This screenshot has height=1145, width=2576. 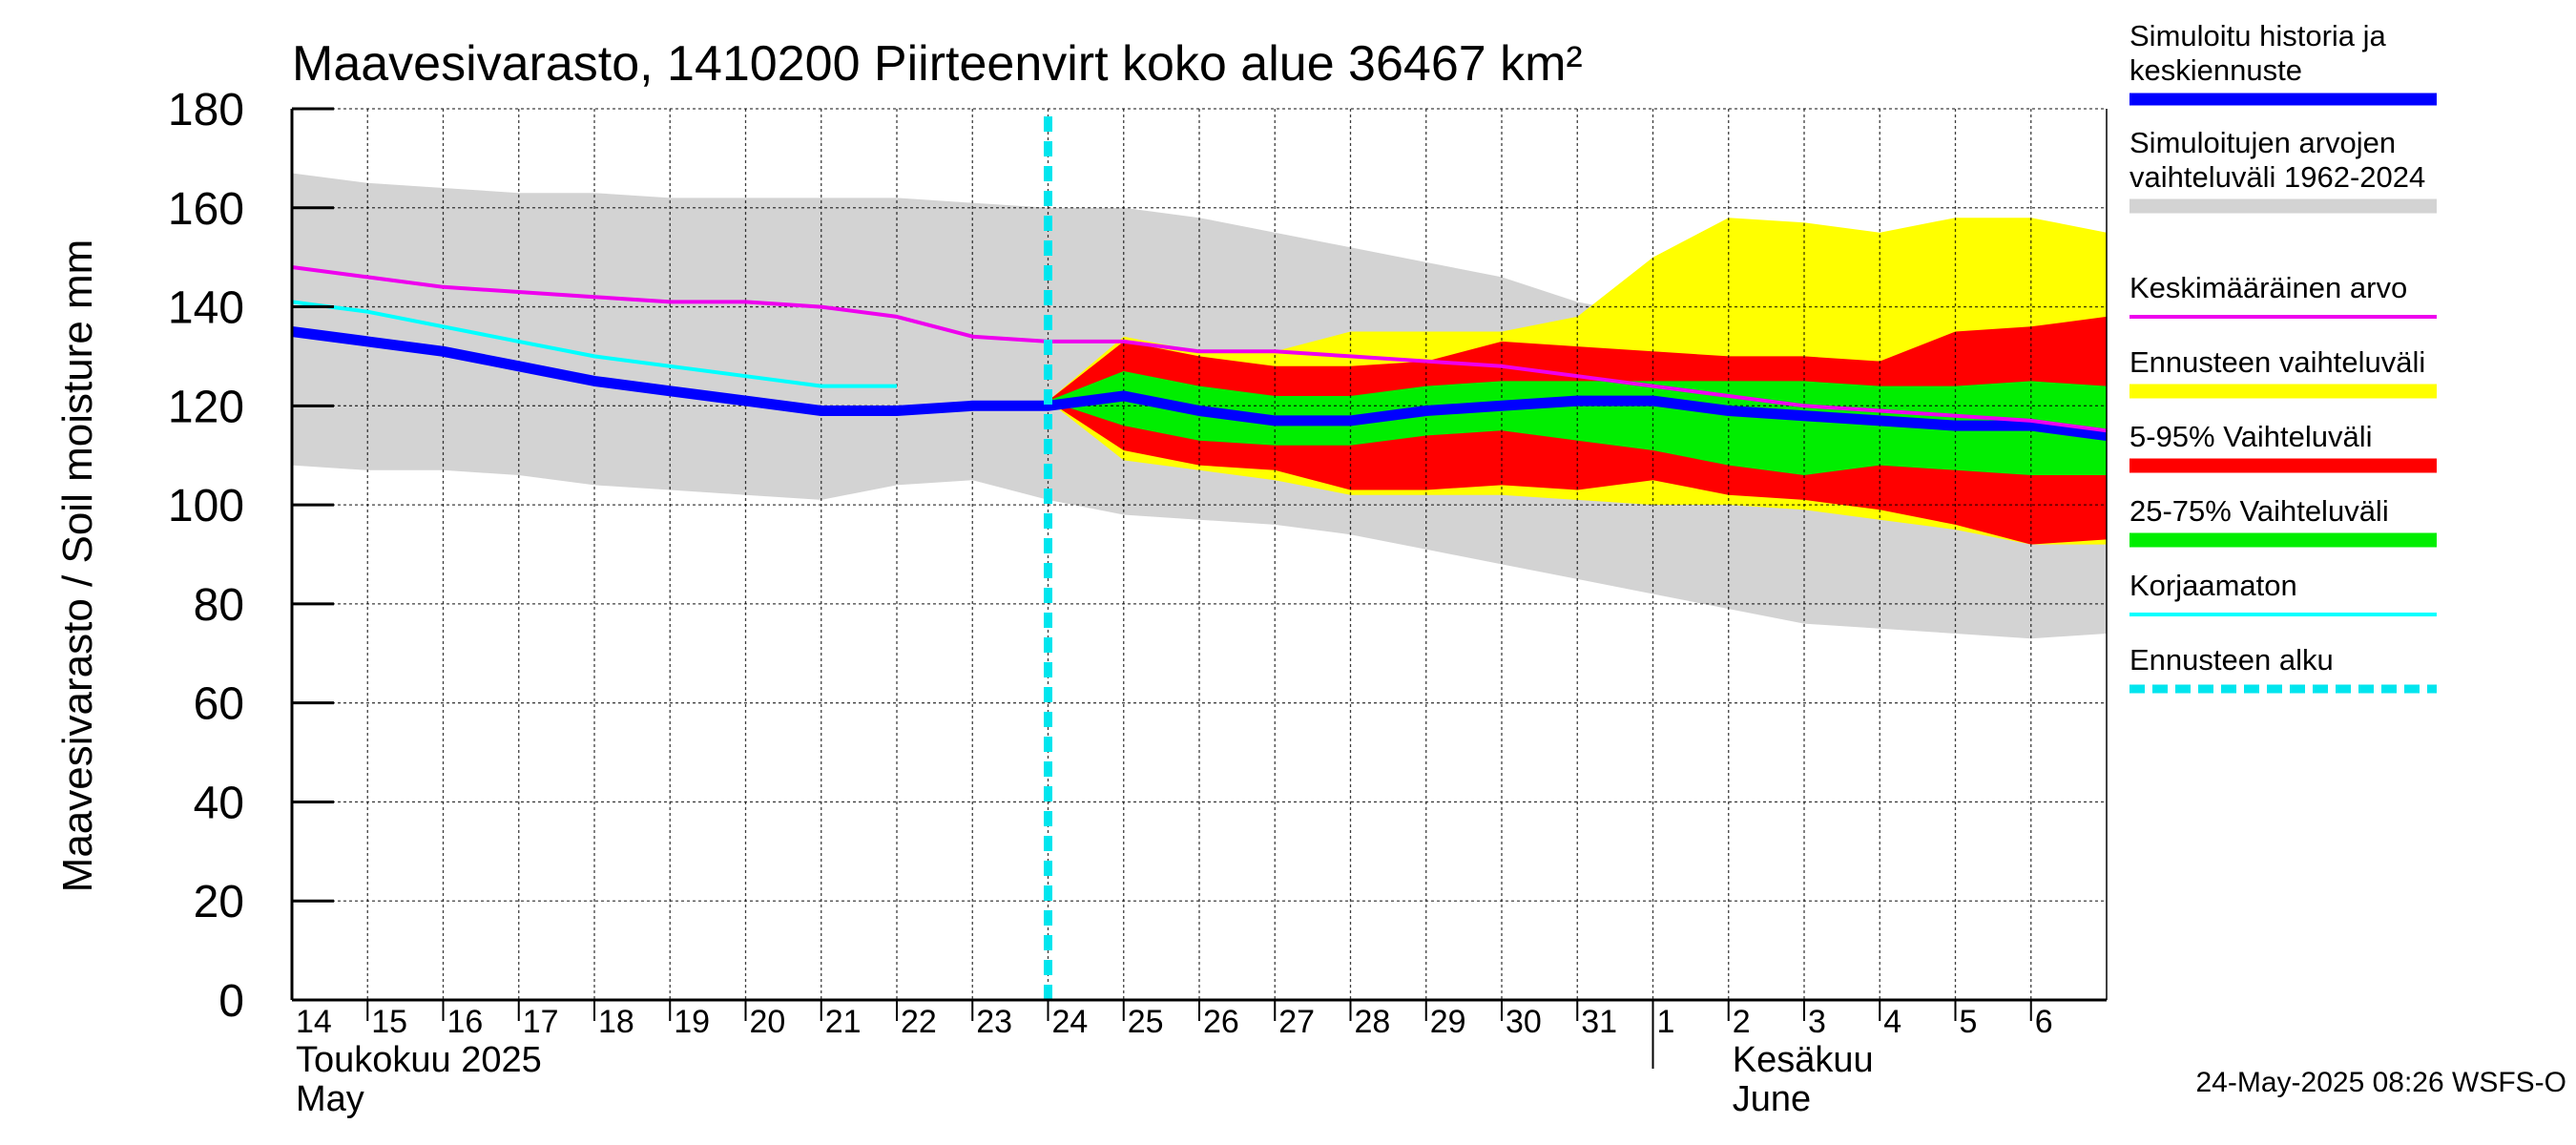 What do you see at coordinates (616, 1022) in the screenshot?
I see `x-tick-label: 18` at bounding box center [616, 1022].